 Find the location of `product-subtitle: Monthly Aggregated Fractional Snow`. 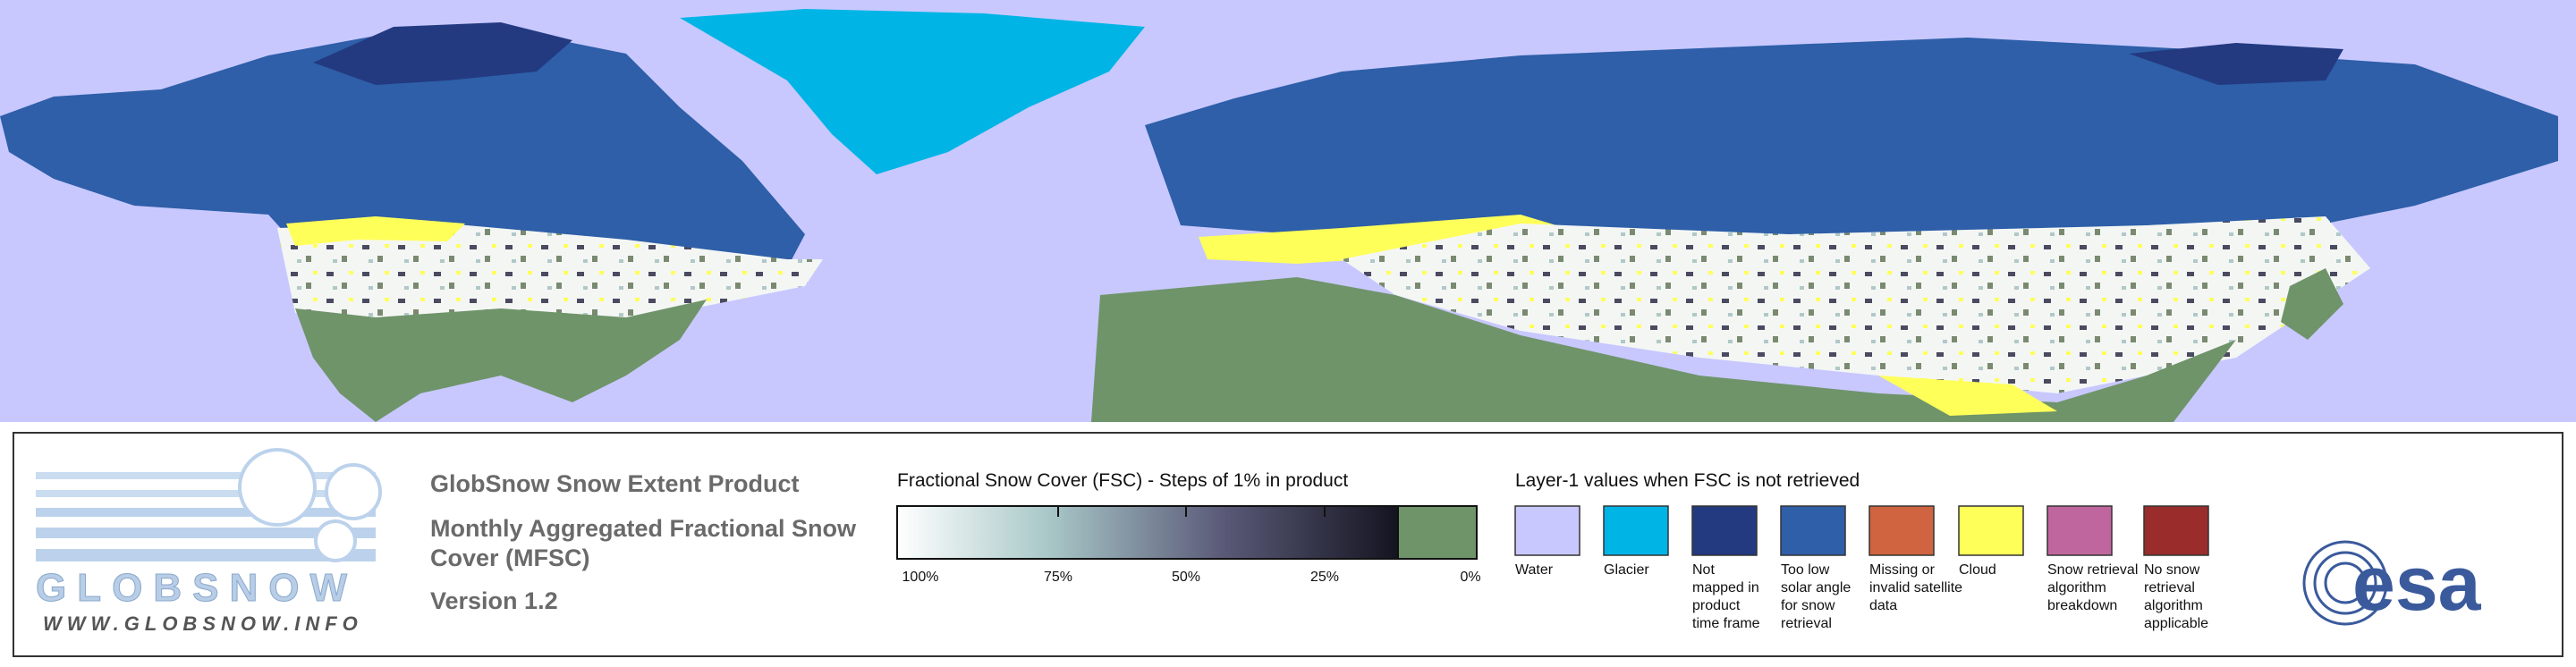

product-subtitle: Monthly Aggregated Fractional Snow is located at coordinates (643, 529).